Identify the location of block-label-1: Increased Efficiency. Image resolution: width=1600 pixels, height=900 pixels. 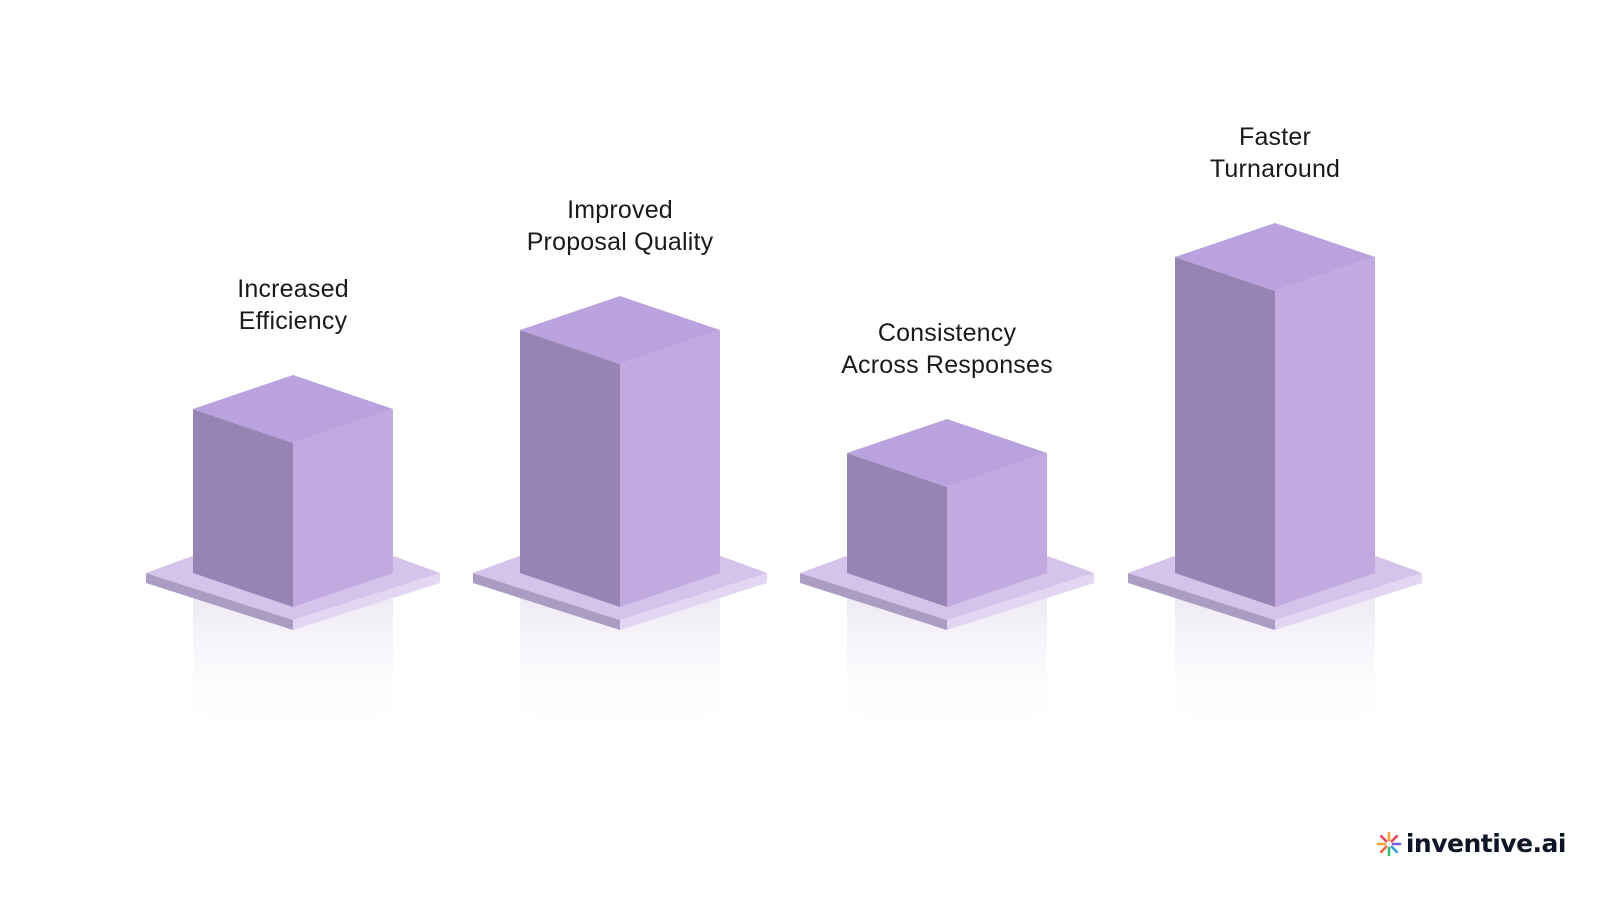
(293, 305).